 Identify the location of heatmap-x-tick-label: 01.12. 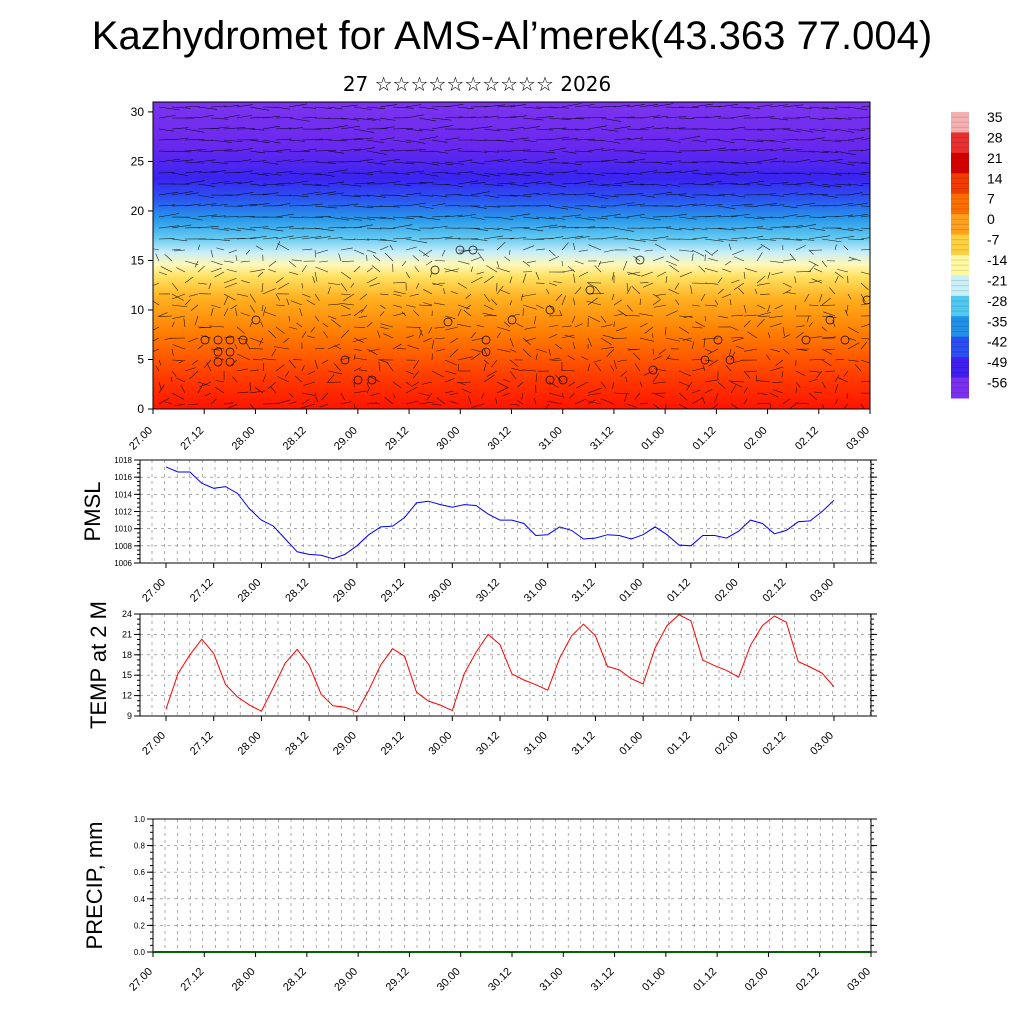
(705, 439).